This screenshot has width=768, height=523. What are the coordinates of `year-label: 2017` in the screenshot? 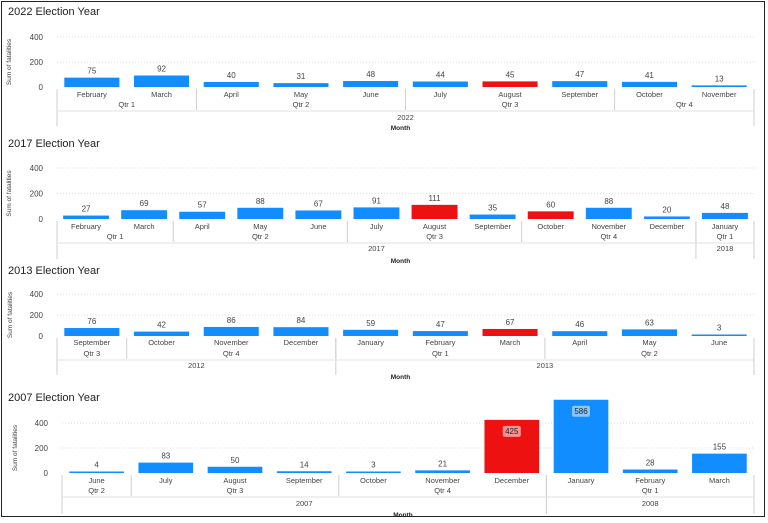 It's located at (376, 248).